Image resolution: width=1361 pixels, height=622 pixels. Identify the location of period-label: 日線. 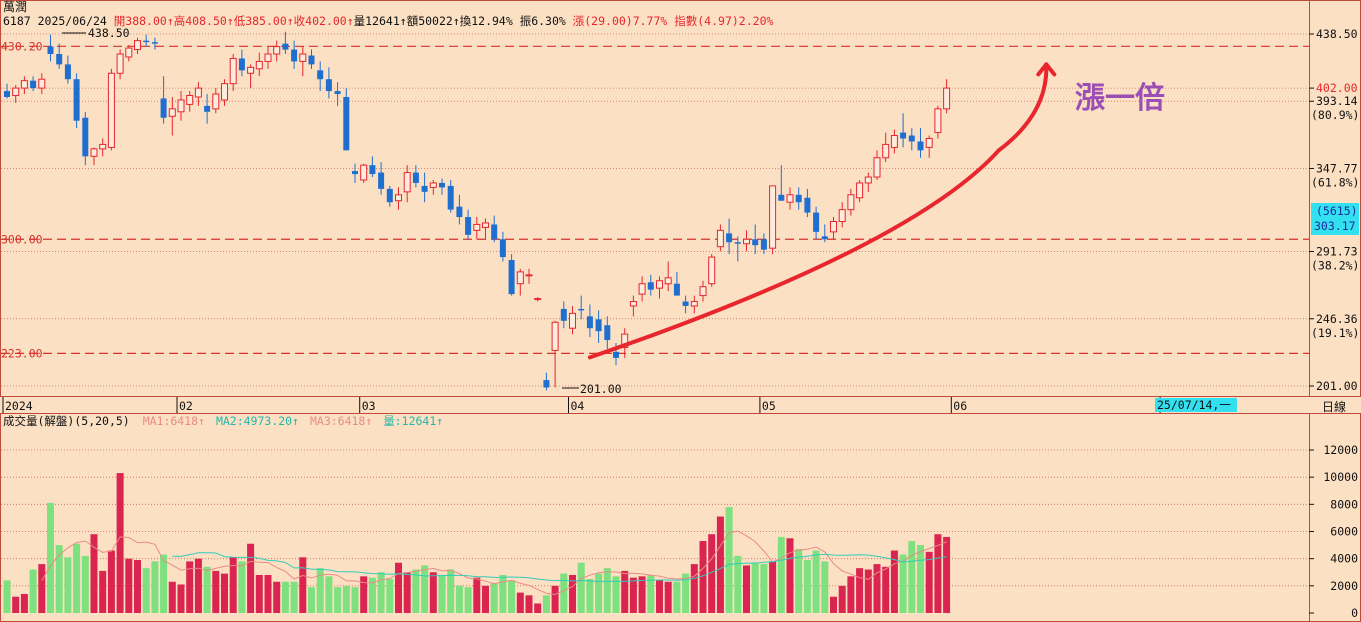
(1334, 406).